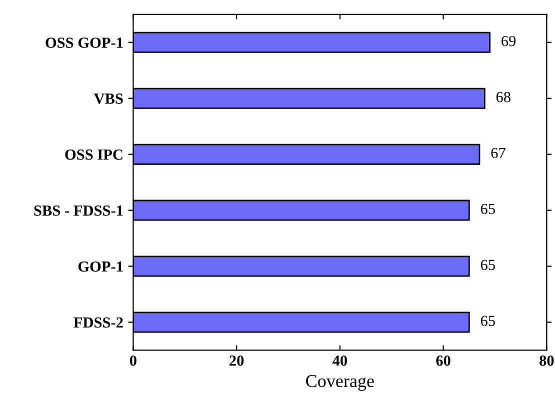 Image resolution: width=555 pixels, height=412 pixels. Describe the element at coordinates (108, 99) in the screenshot. I see `y-tick-label: VBS` at that location.